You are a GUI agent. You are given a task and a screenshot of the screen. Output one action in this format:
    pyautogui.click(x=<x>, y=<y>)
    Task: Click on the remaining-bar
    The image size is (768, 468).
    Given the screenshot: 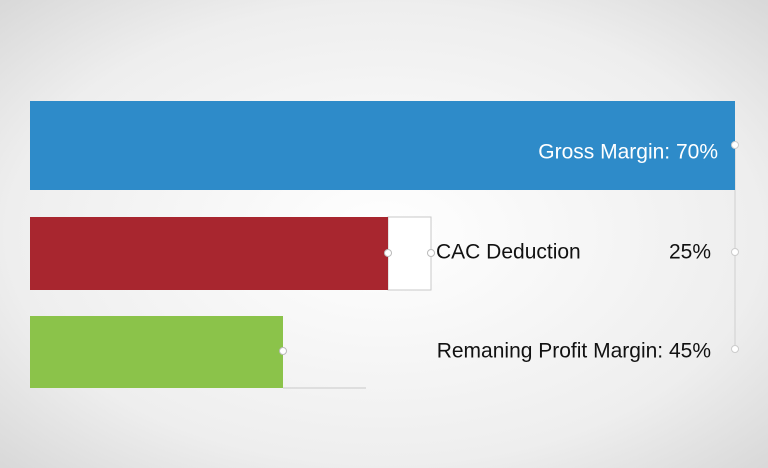 What is the action you would take?
    pyautogui.click(x=156, y=352)
    